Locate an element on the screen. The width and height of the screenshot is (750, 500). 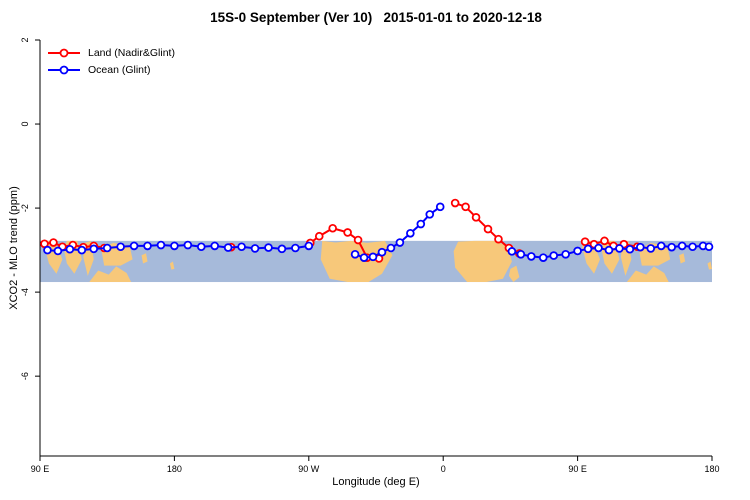
legend-label-ocean: Ocean (Glint) is located at coordinates (119, 69).